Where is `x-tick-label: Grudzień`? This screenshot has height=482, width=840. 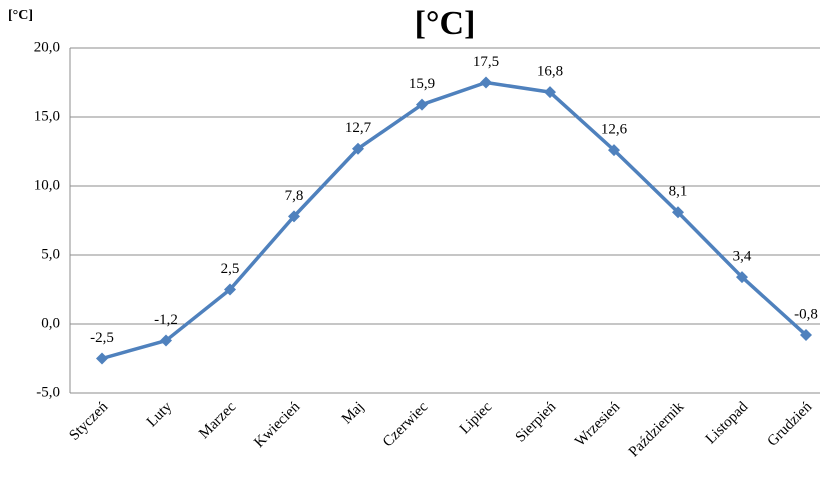
x-tick-label: Grudzień is located at coordinates (789, 424).